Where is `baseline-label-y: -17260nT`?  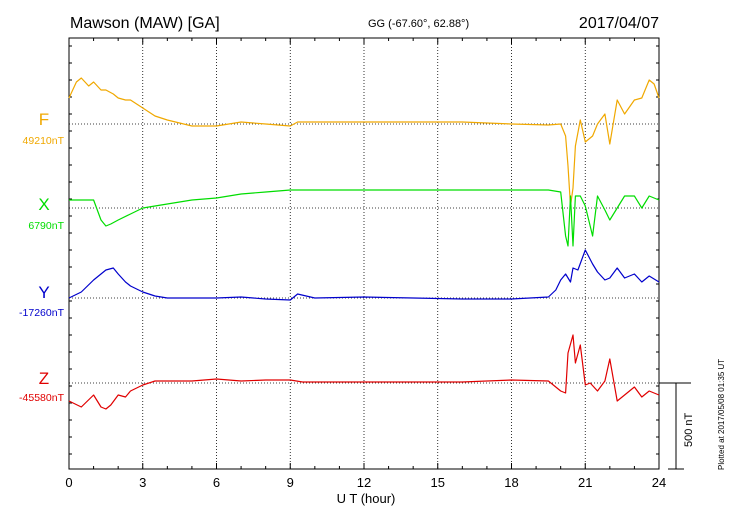 baseline-label-y: -17260nT is located at coordinates (42, 313).